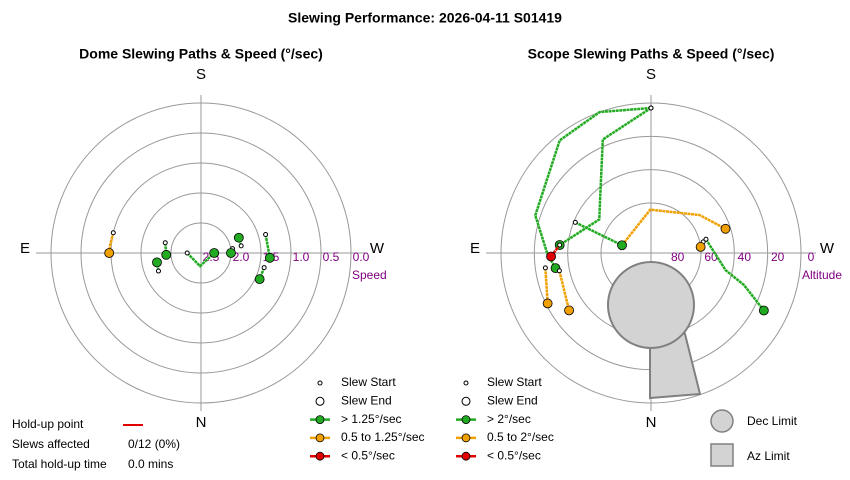 This screenshot has height=480, width=850. I want to click on r-tick-label: 0.5, so click(331, 257).